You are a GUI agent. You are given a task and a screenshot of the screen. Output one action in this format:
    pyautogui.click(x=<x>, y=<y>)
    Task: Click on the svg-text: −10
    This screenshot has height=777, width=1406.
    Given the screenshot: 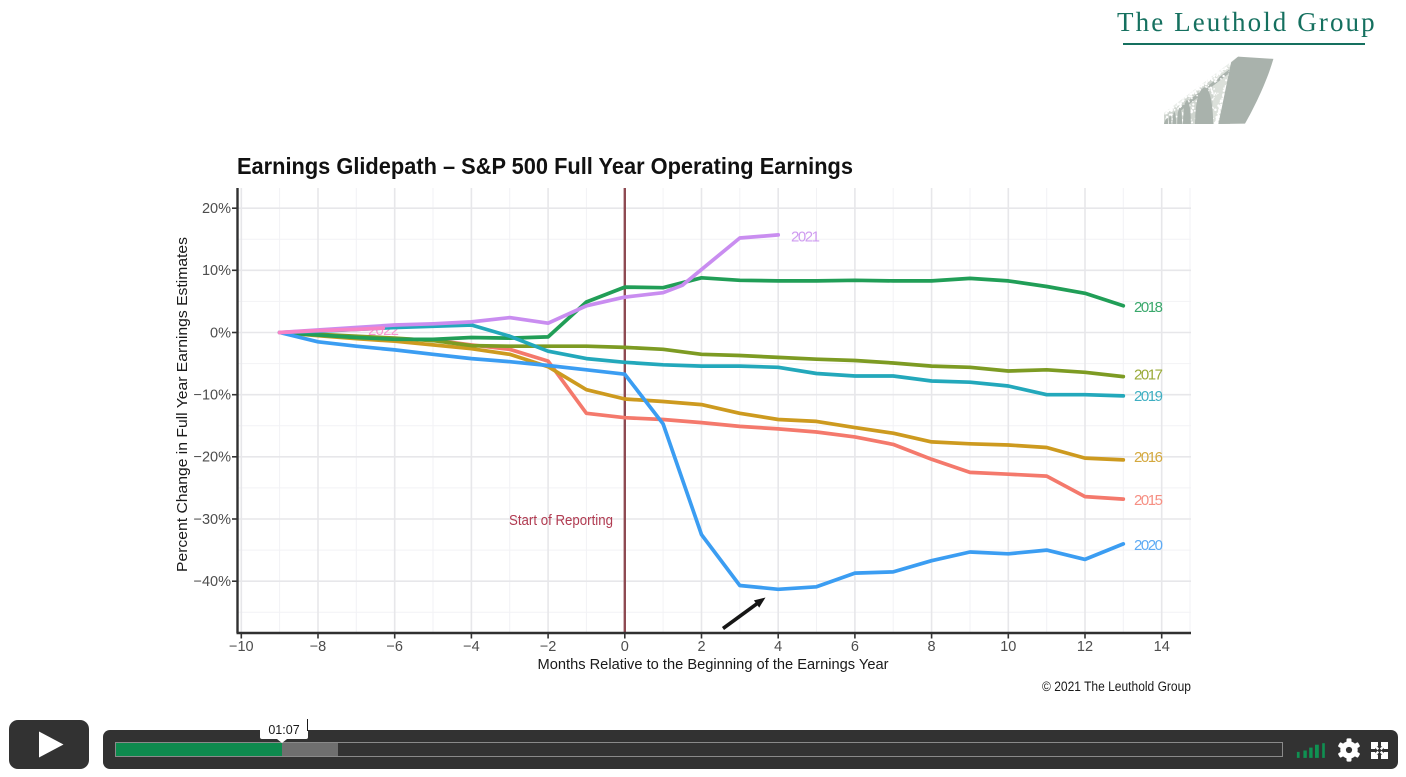 What is the action you would take?
    pyautogui.click(x=241, y=647)
    